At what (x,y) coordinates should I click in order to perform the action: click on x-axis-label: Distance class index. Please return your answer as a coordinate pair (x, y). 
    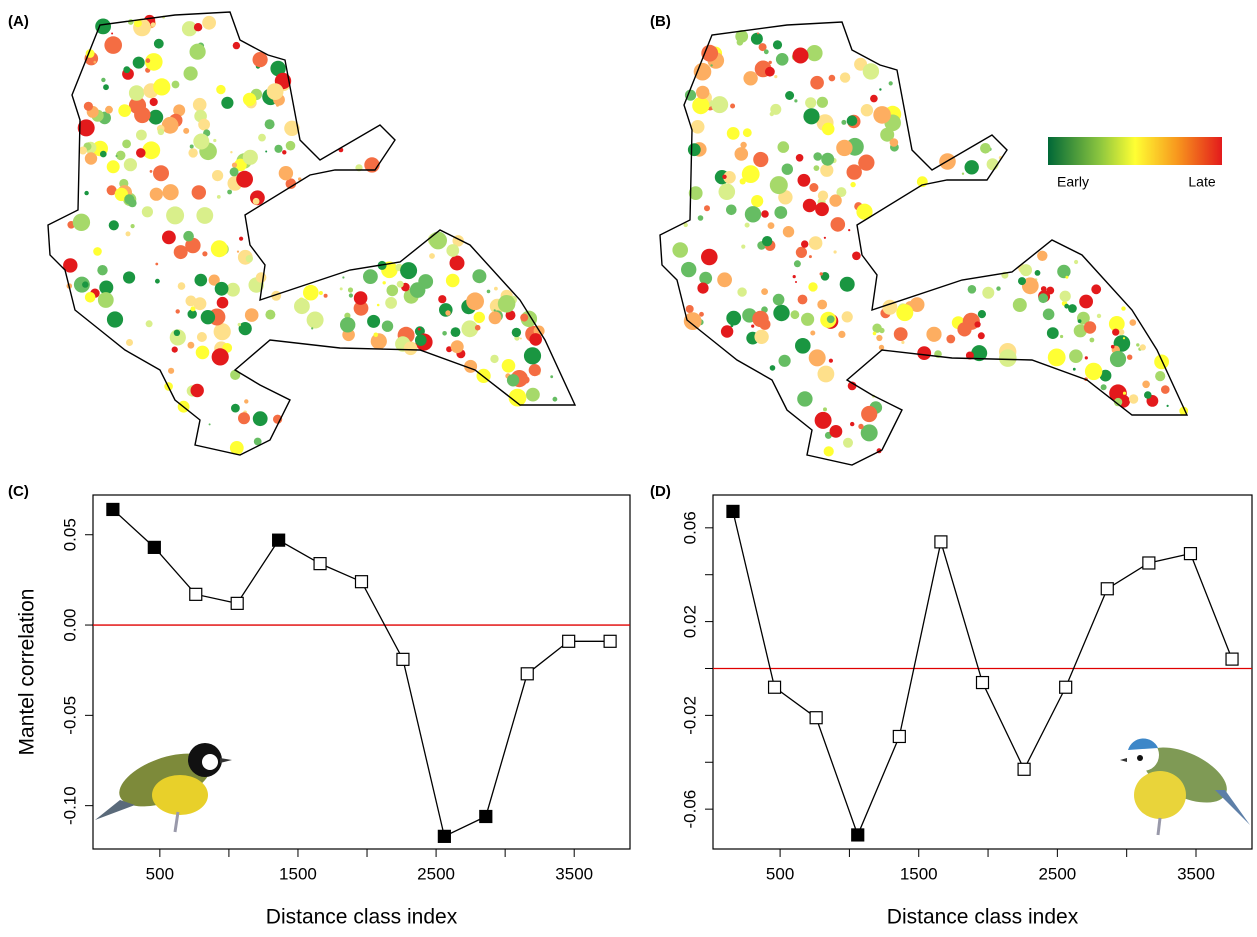
    Looking at the image, I should click on (362, 917).